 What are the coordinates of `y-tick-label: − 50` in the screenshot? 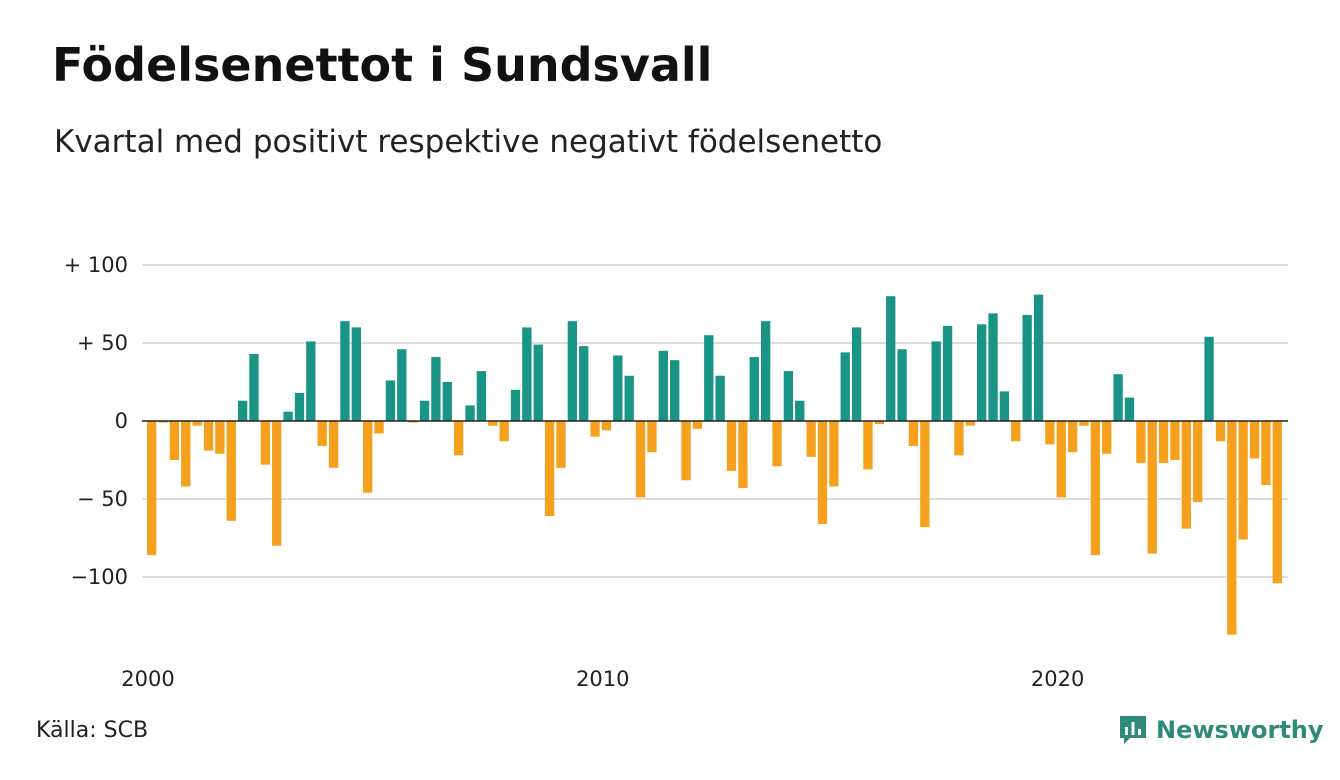 It's located at (102, 499).